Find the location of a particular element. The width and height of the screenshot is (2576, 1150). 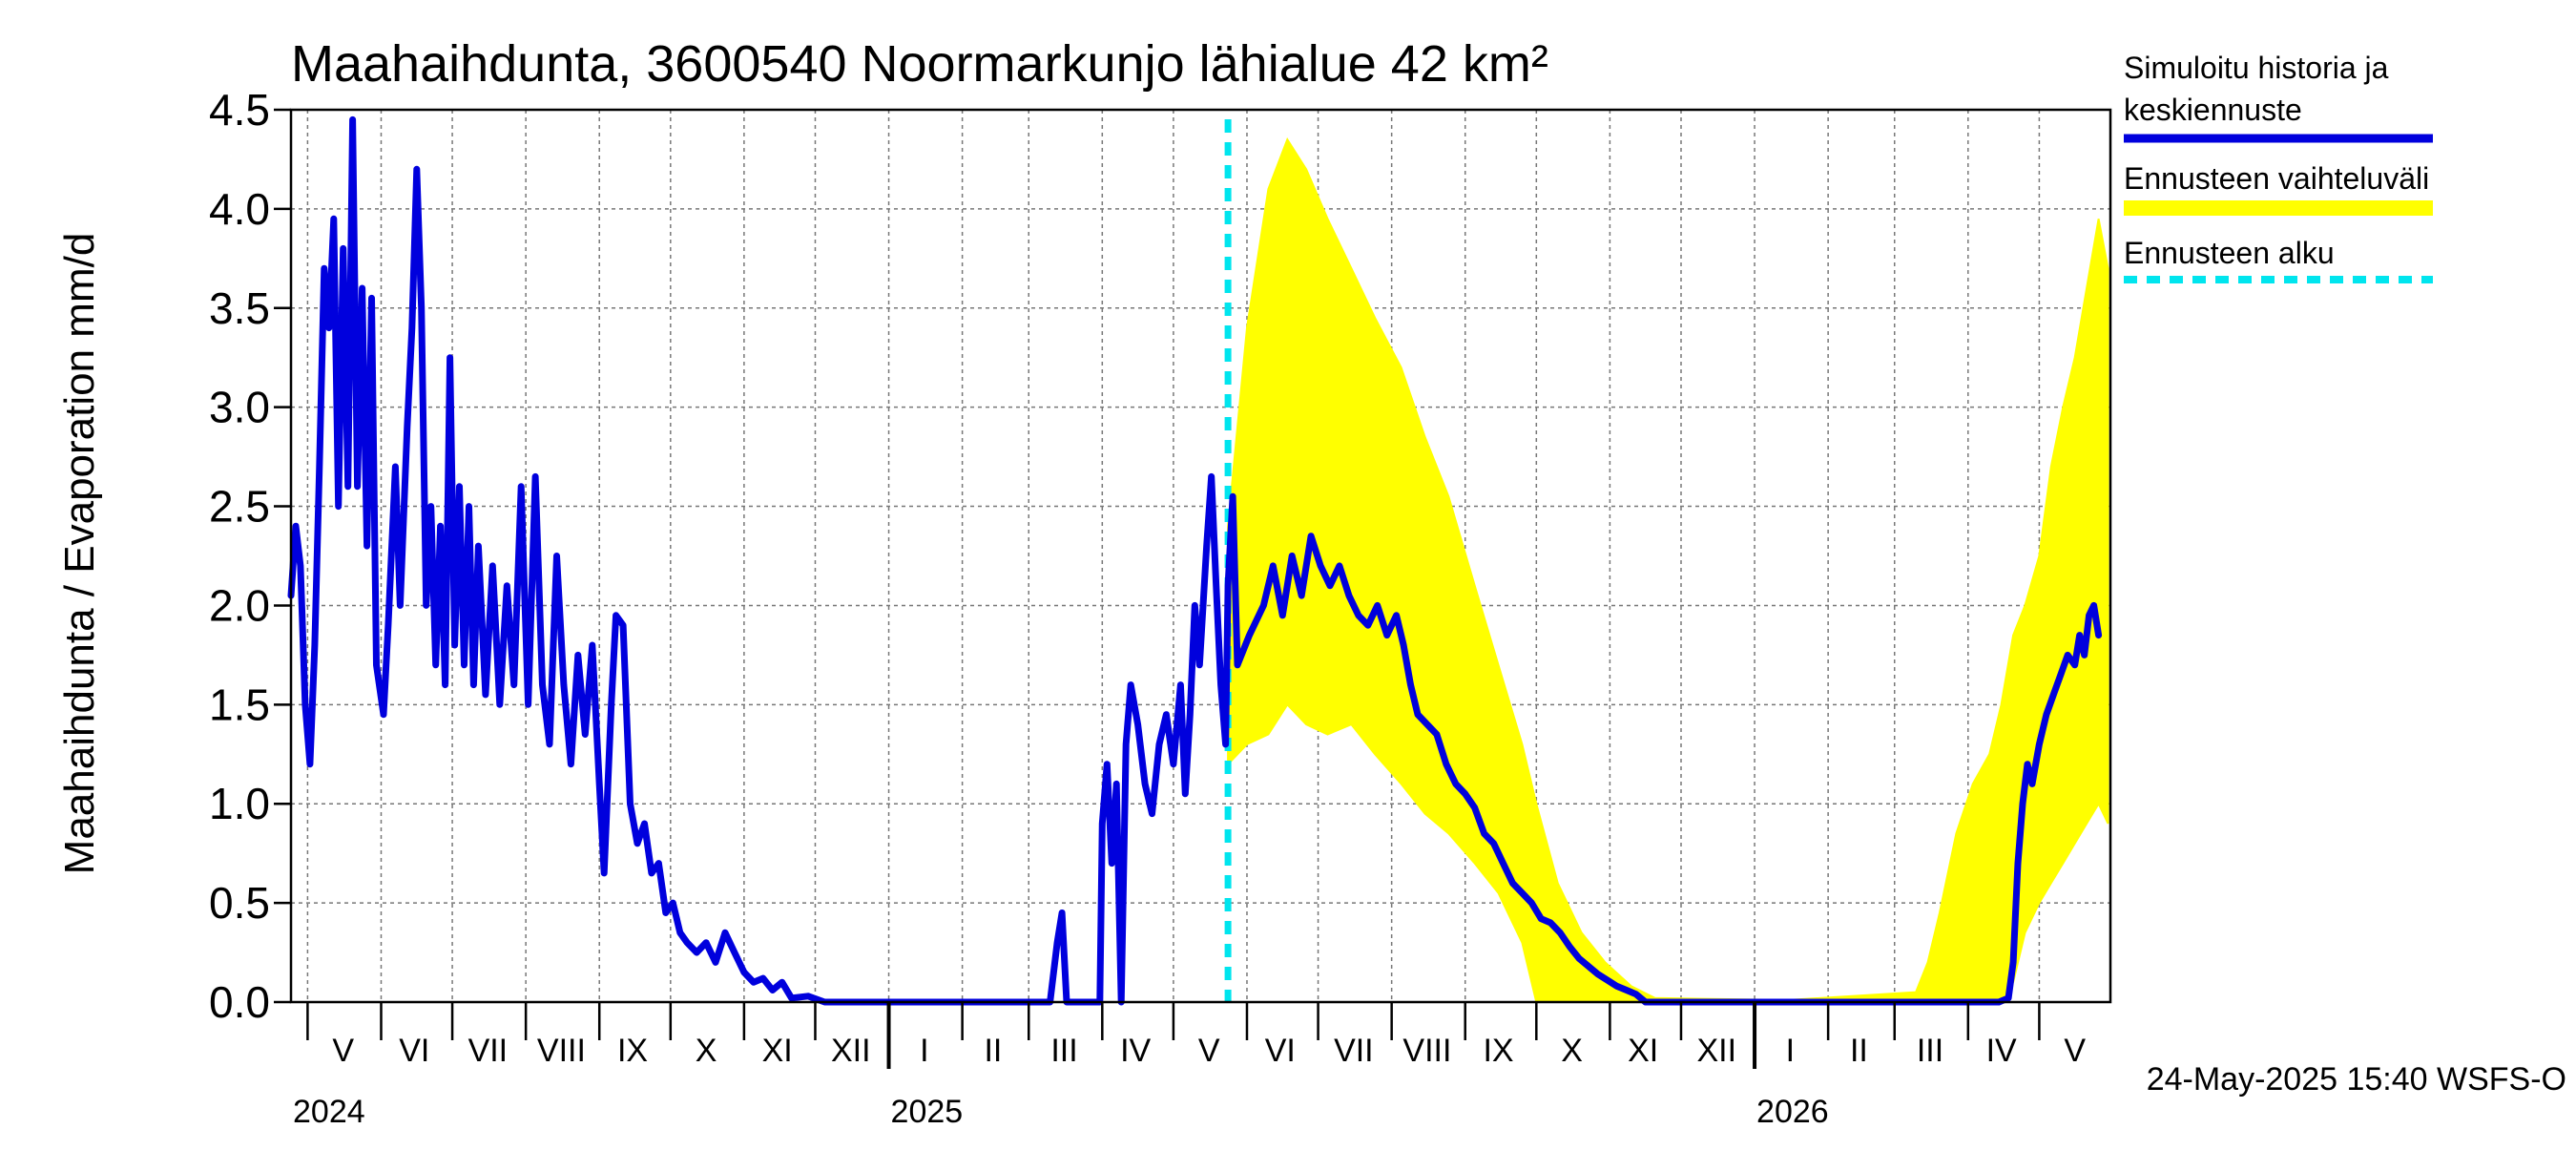

y-tick-label: 4.0 is located at coordinates (239, 209).